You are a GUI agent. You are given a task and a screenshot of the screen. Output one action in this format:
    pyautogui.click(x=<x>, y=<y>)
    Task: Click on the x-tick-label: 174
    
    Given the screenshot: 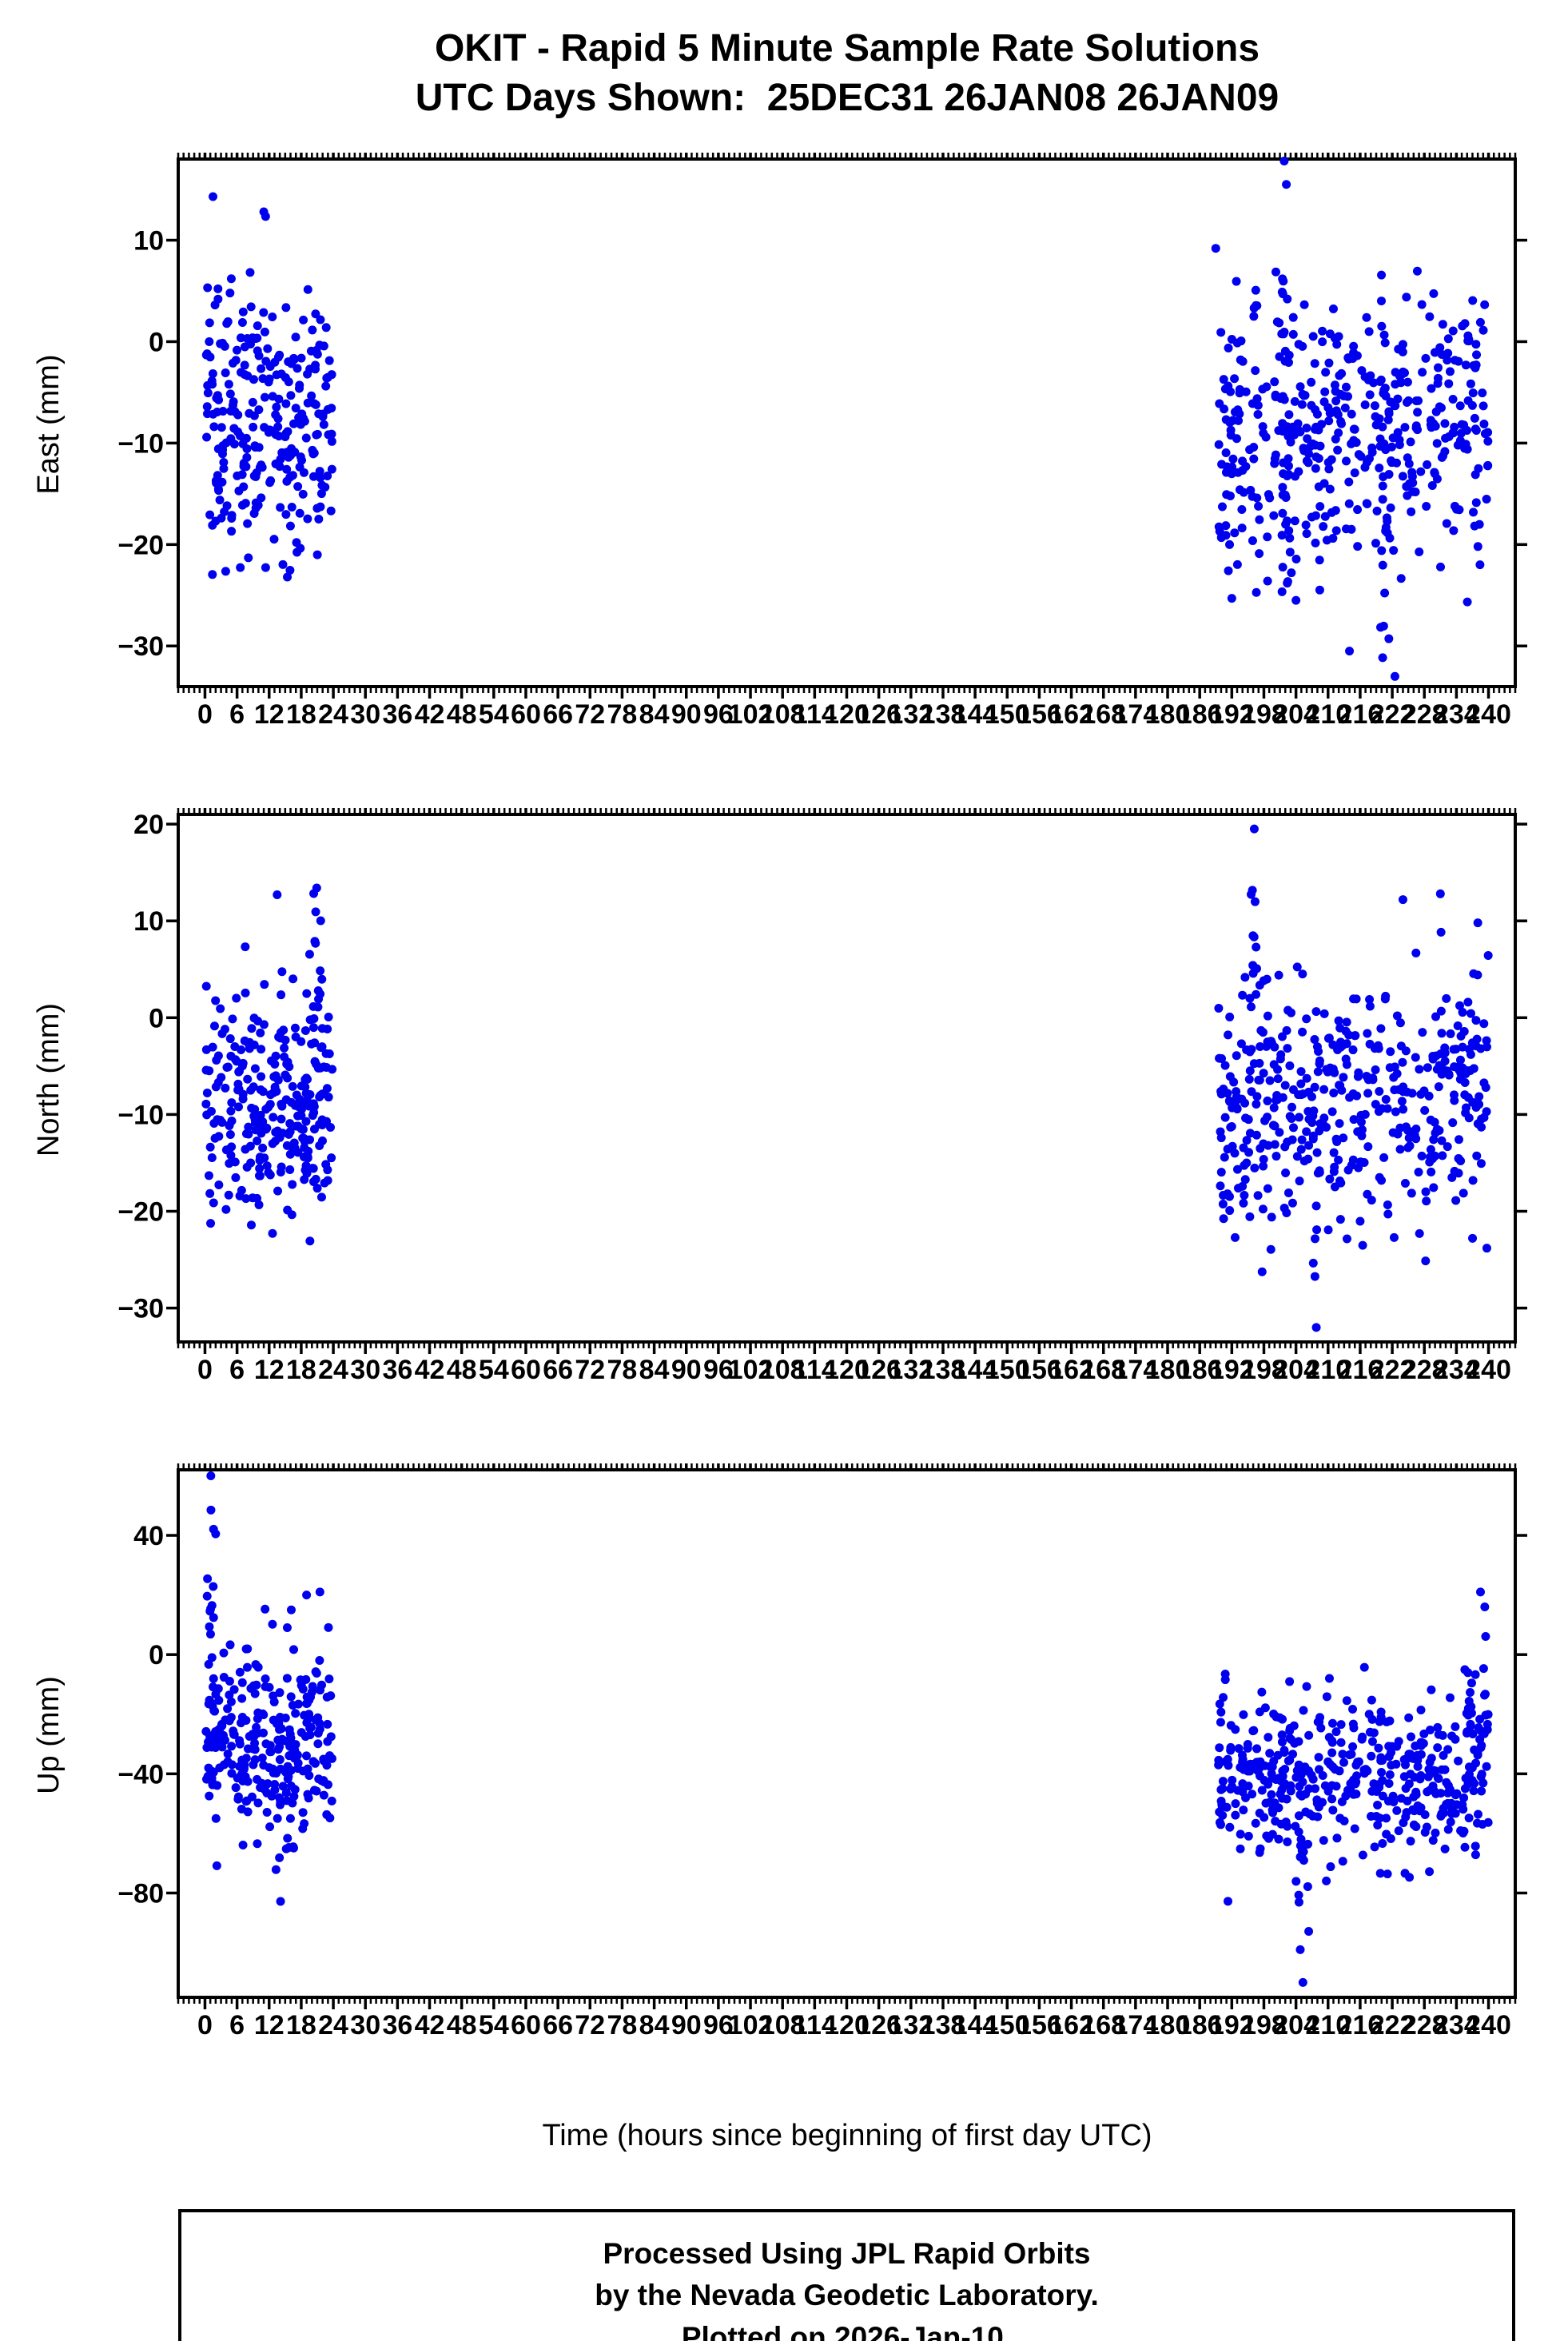 What is the action you would take?
    pyautogui.click(x=1136, y=1369)
    